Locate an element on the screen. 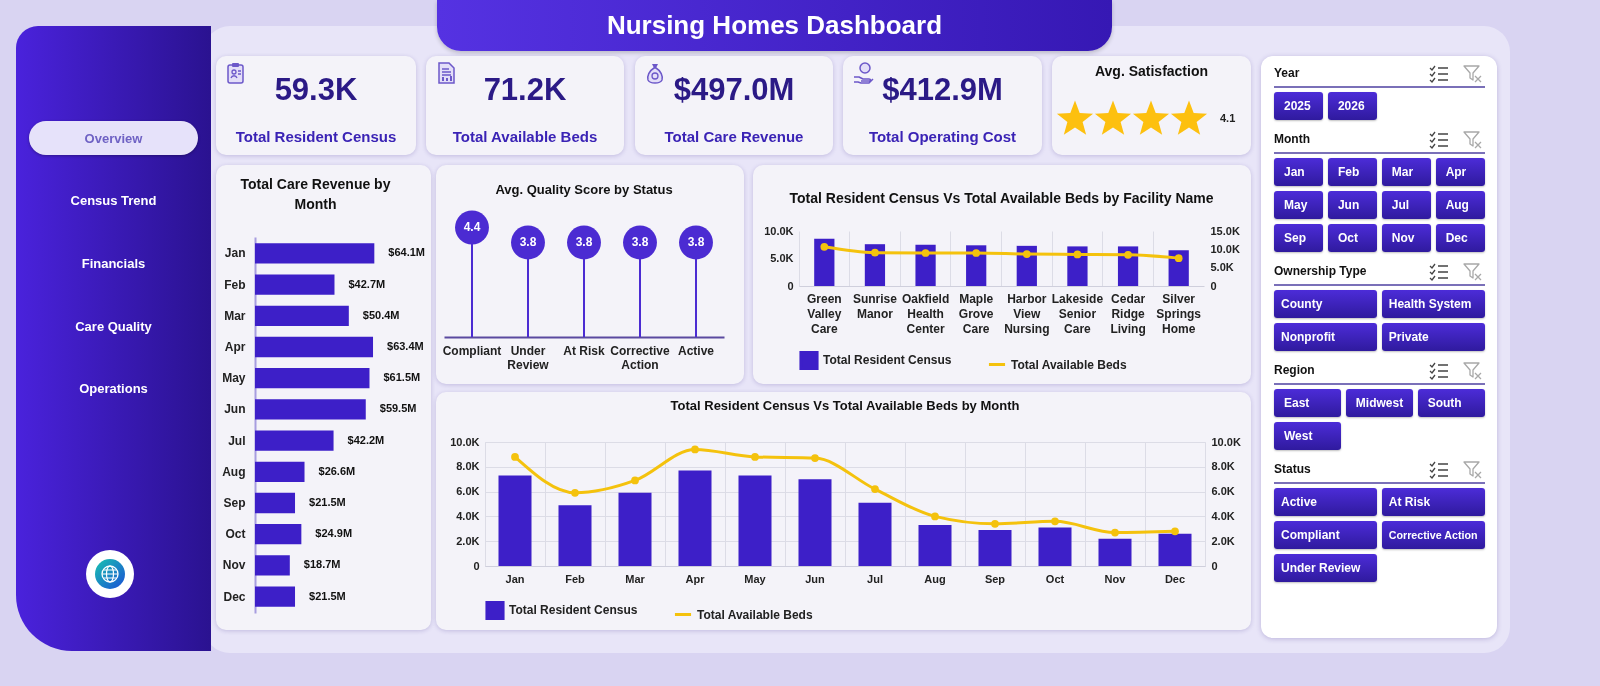  text: Care Quality is located at coordinates (113, 326).